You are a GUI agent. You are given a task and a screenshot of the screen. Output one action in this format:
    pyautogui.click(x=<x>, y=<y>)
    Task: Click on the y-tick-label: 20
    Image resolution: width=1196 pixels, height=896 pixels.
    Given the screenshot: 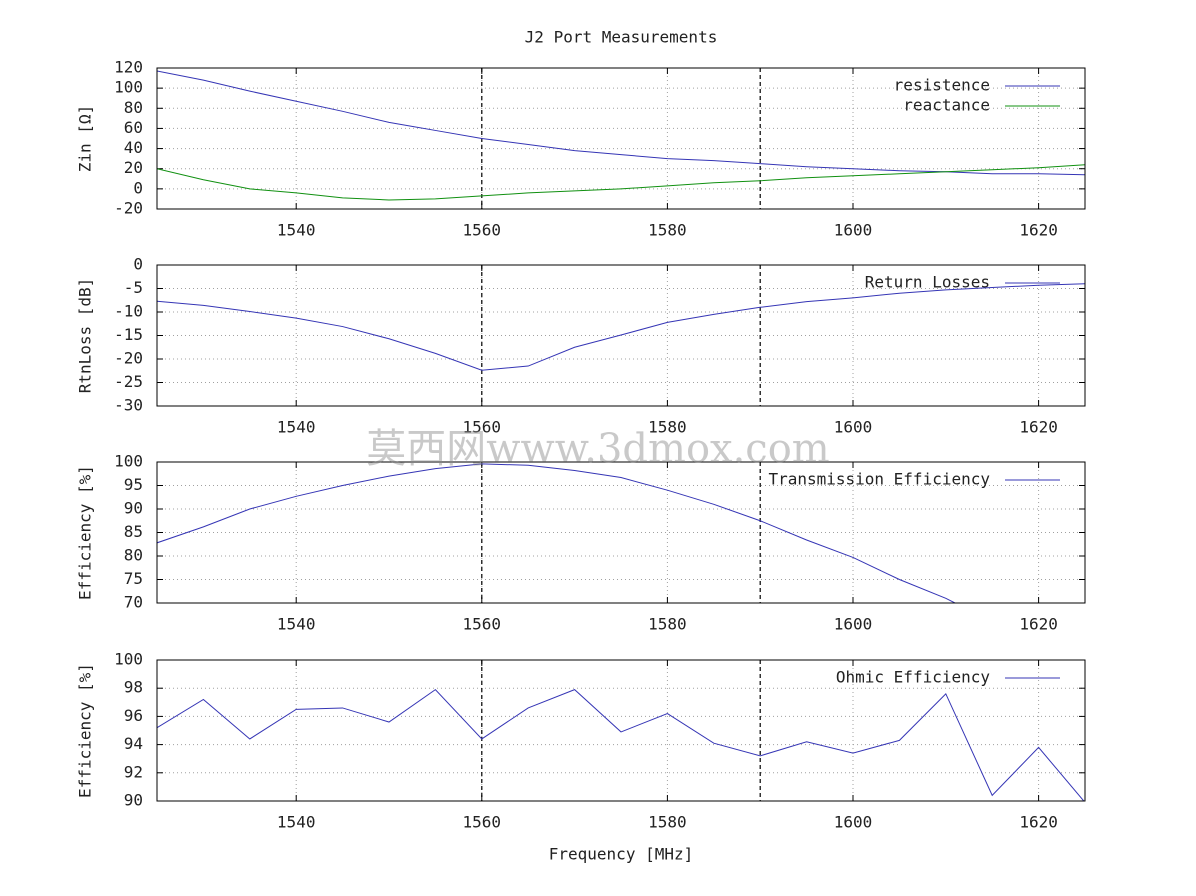 What is the action you would take?
    pyautogui.click(x=133, y=167)
    